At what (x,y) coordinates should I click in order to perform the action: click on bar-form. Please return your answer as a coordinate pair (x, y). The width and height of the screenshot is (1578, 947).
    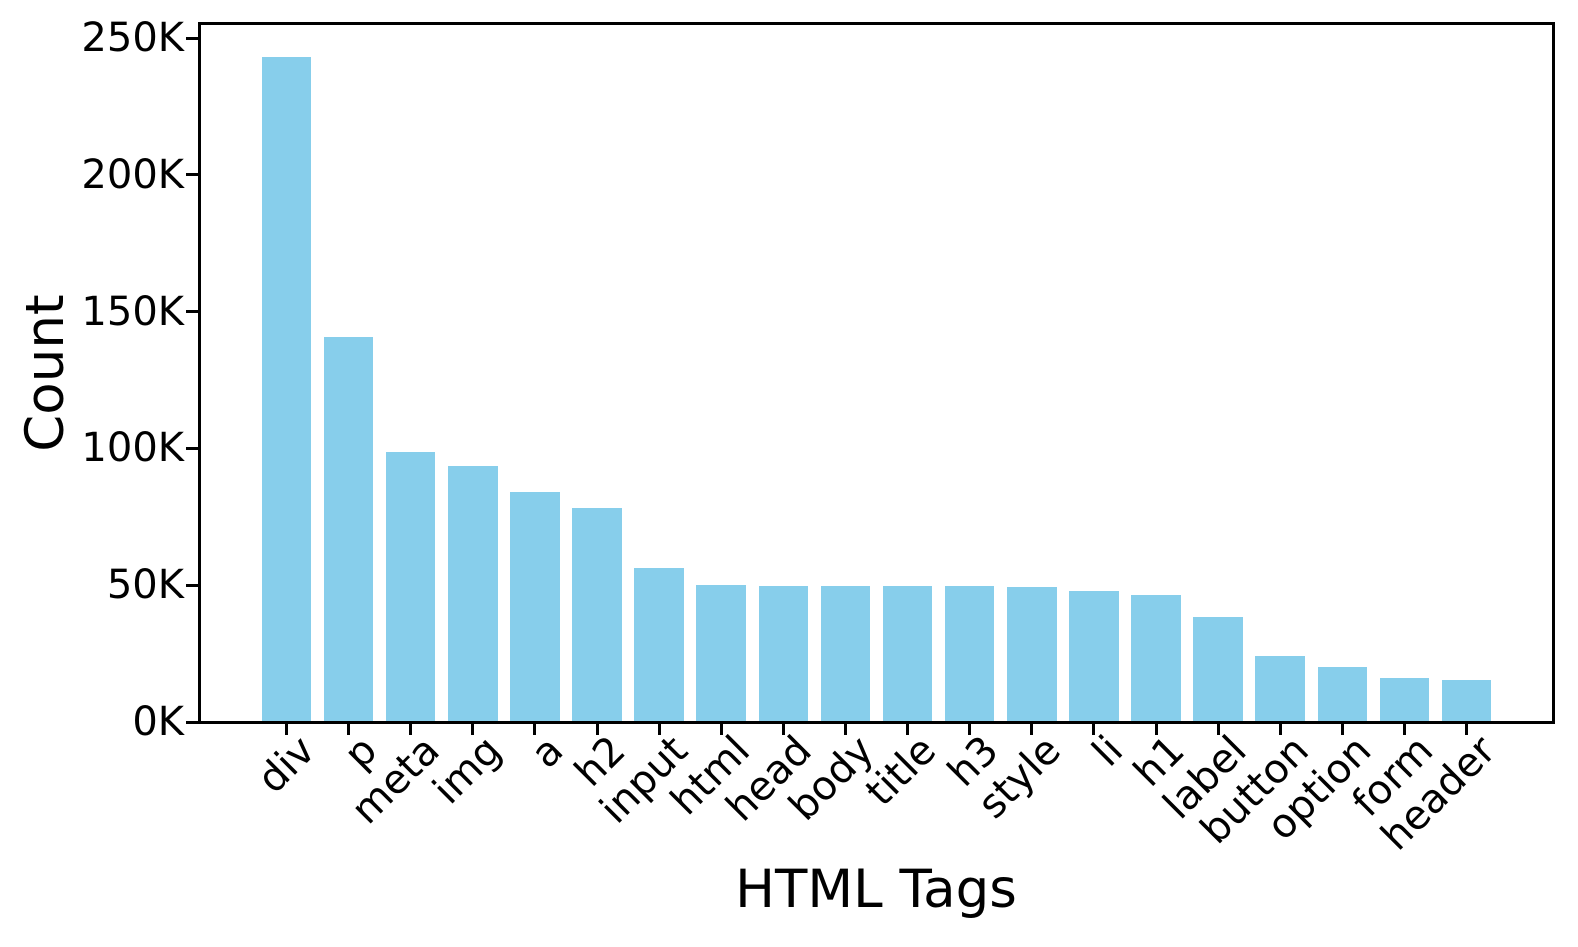
    Looking at the image, I should click on (1404, 700).